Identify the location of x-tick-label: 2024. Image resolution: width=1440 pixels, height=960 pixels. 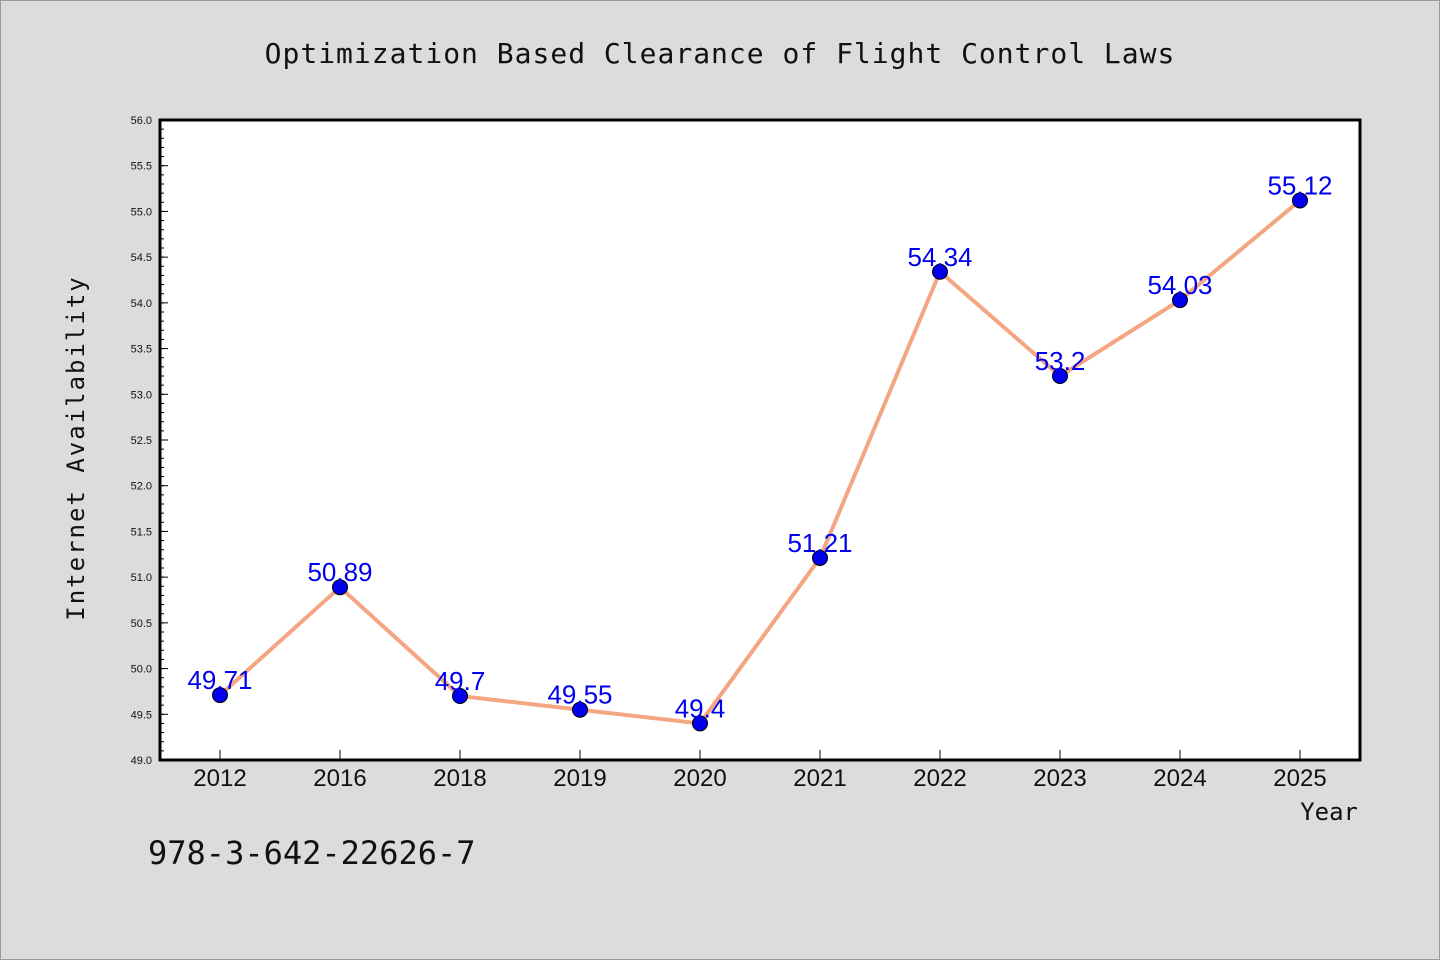
(1179, 778).